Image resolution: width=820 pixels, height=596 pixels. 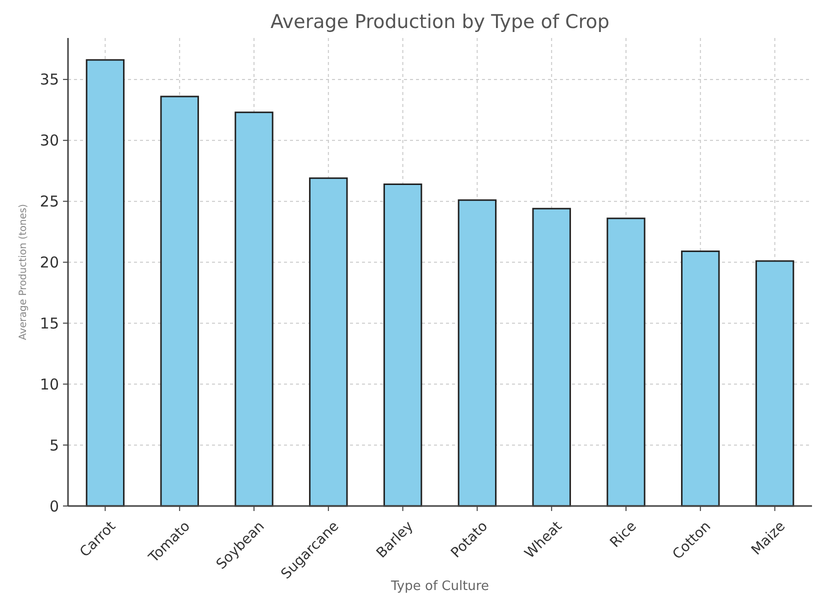 What do you see at coordinates (49, 263) in the screenshot?
I see `y-tick-label: 20` at bounding box center [49, 263].